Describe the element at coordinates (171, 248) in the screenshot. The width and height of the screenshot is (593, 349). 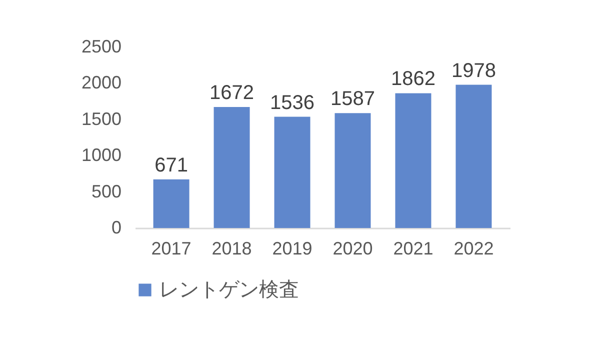
I see `x-tick-label: 2017` at that location.